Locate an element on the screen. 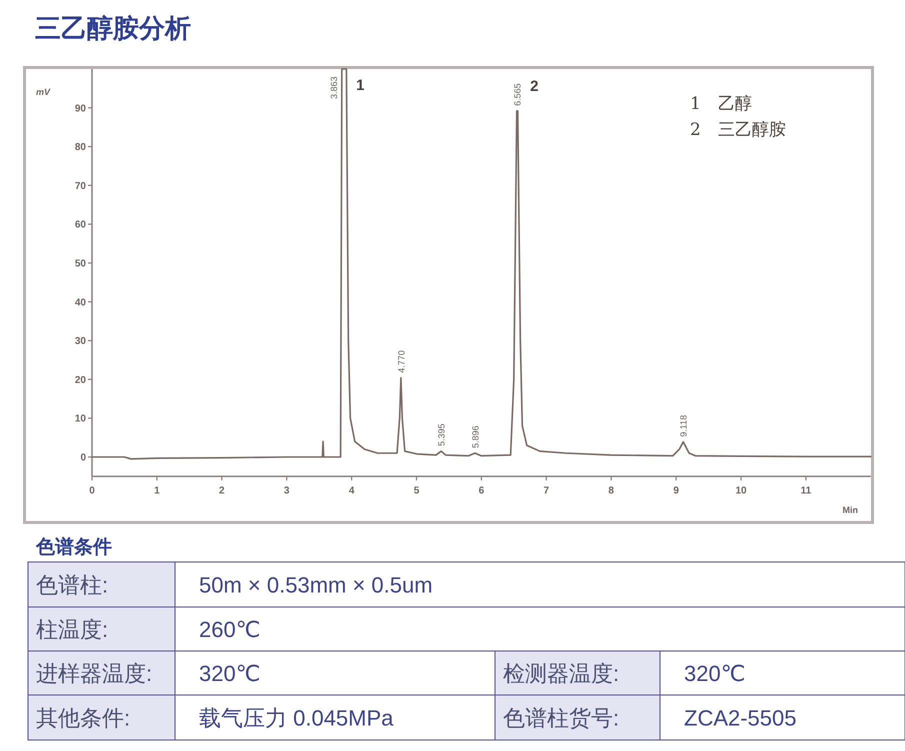  x-tick-label: 11 is located at coordinates (806, 490).